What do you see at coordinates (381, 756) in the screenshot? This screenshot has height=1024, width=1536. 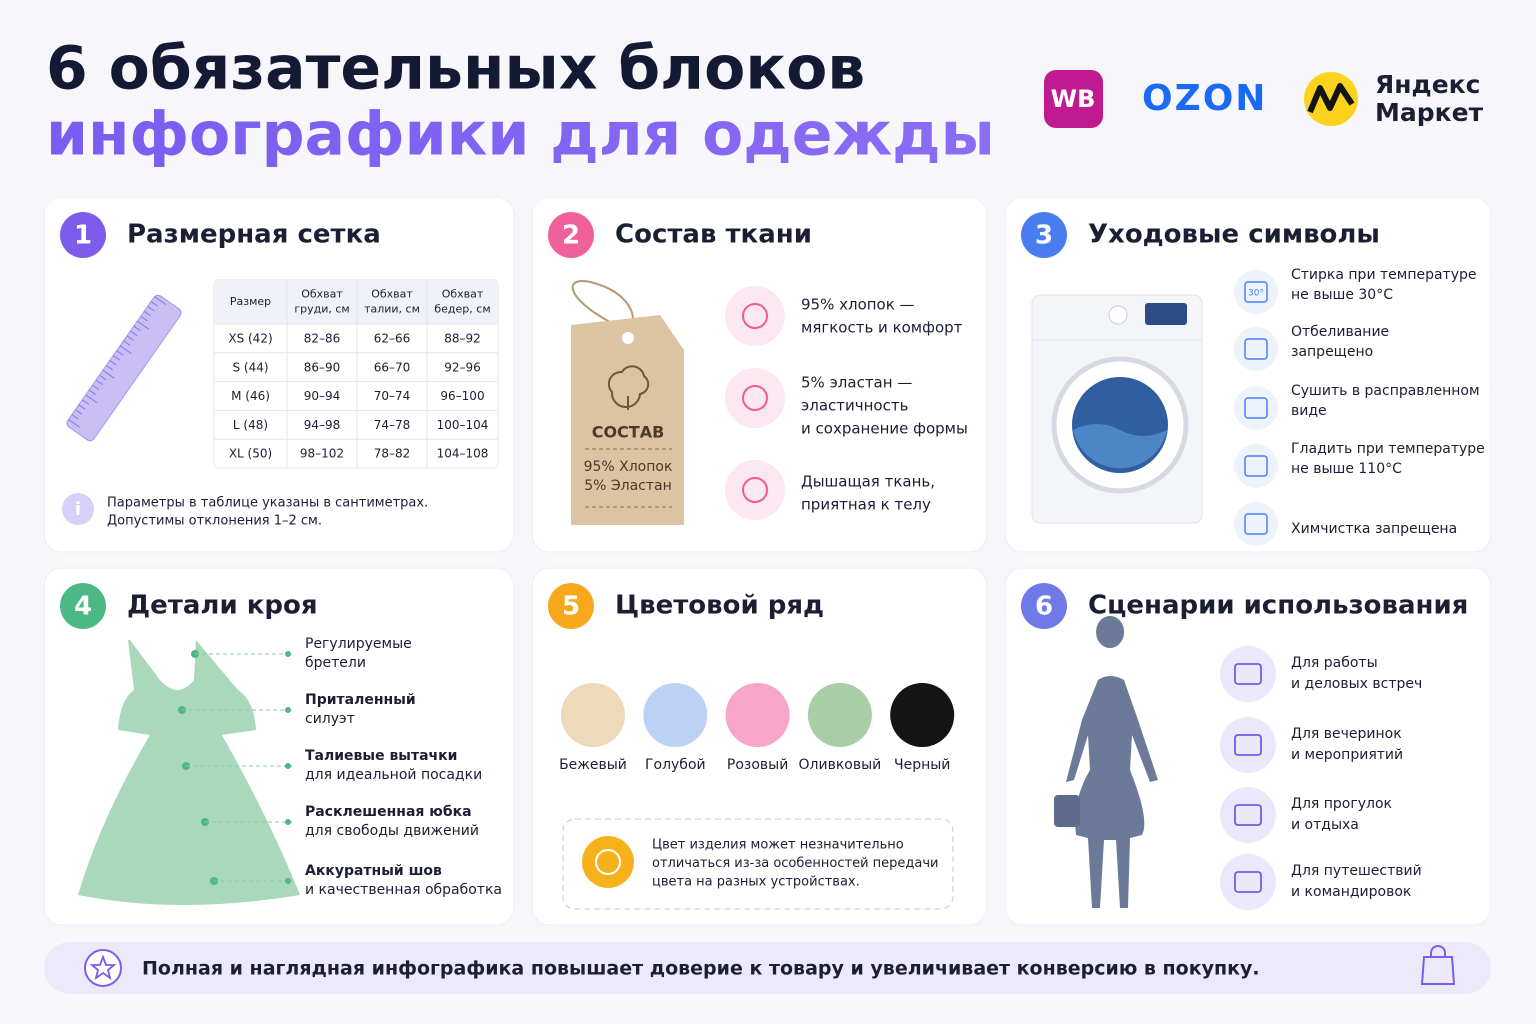 I see `item-line: Талиевые вытачки` at bounding box center [381, 756].